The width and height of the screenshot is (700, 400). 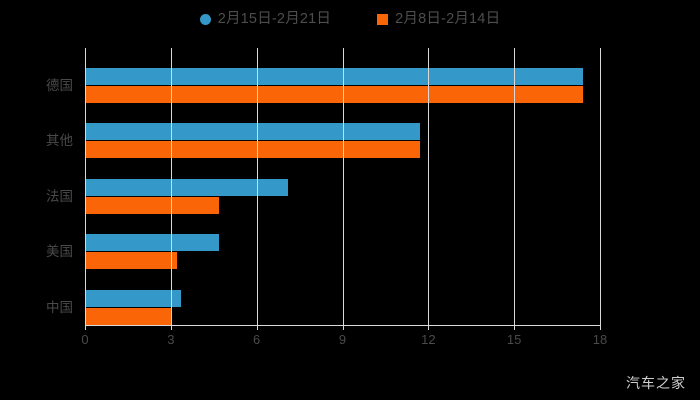 I want to click on legend-item-blue: 2月15日-2月21日, so click(x=265, y=18).